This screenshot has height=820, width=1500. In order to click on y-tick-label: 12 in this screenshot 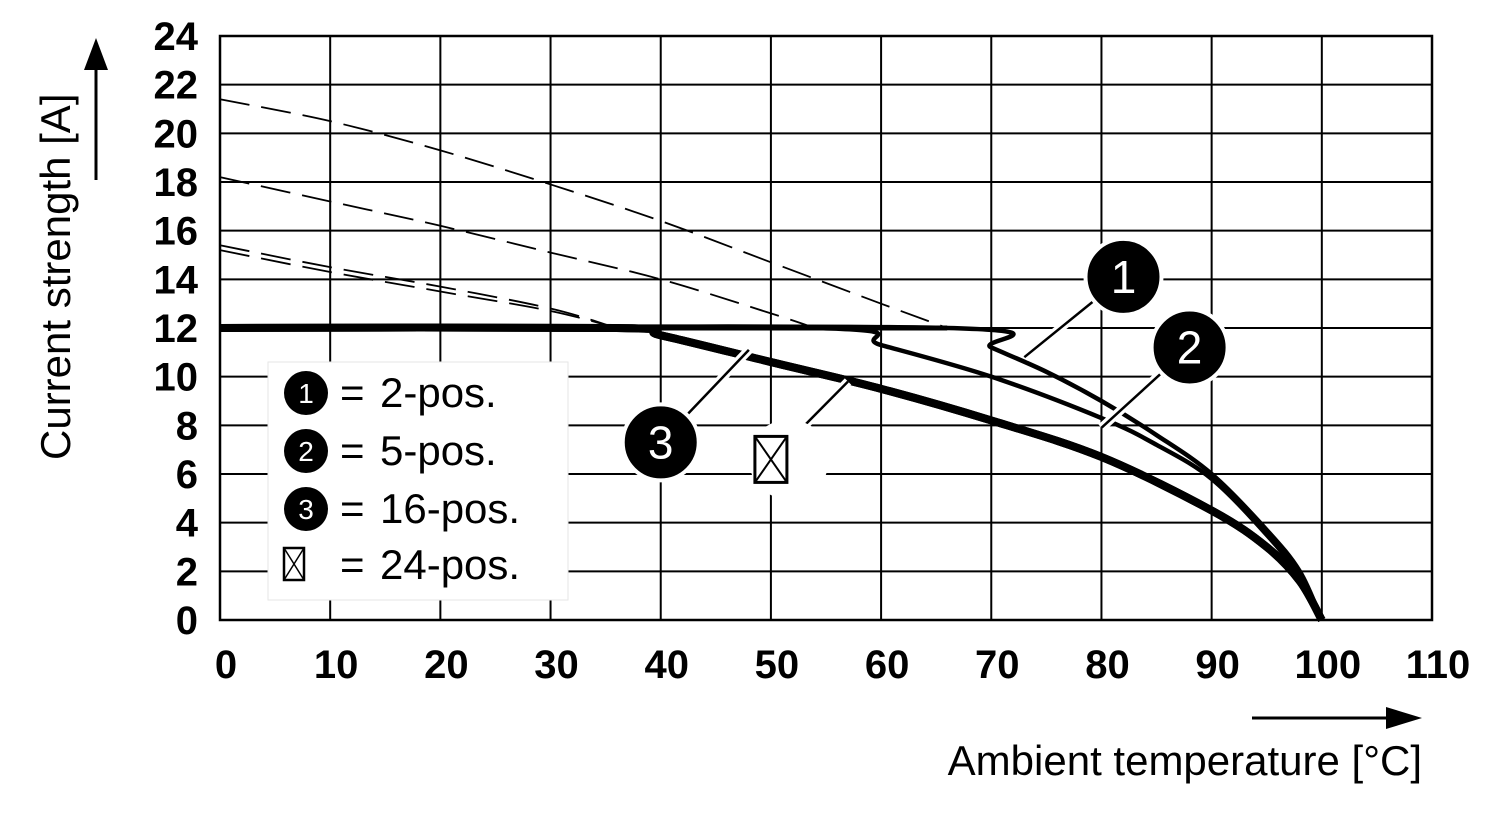, I will do `click(176, 329)`.